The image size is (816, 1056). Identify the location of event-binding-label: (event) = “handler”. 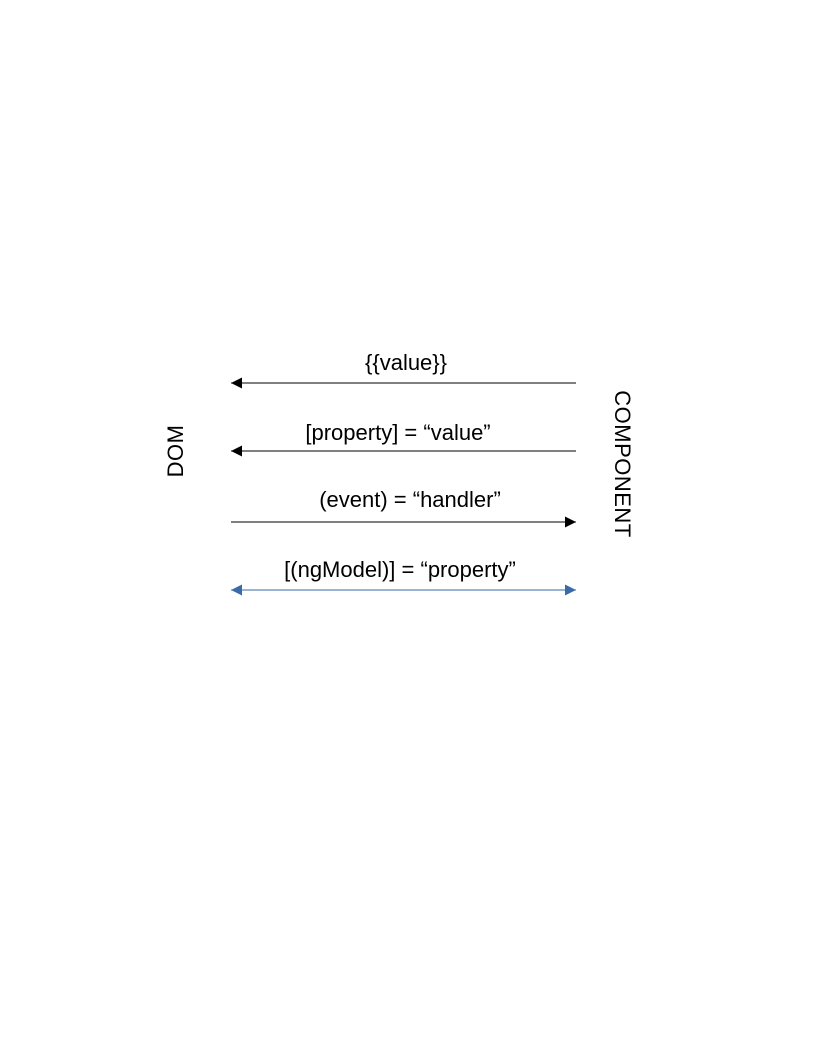
(410, 499).